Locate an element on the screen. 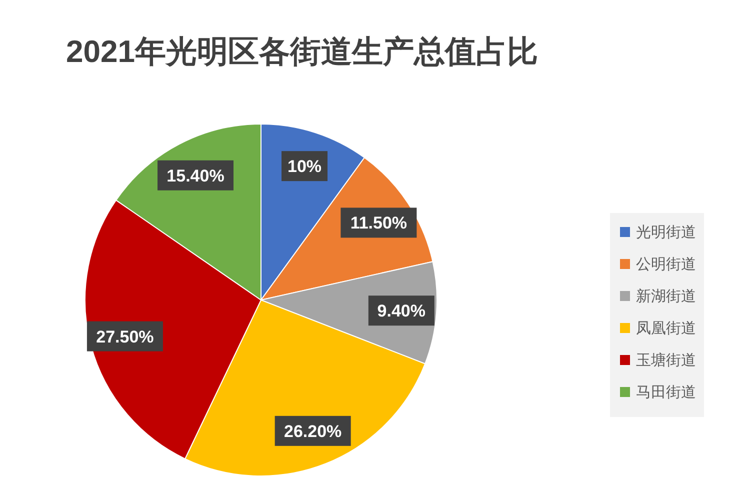 This screenshot has height=485, width=740. legend-label: 凤凰街道 is located at coordinates (666, 328).